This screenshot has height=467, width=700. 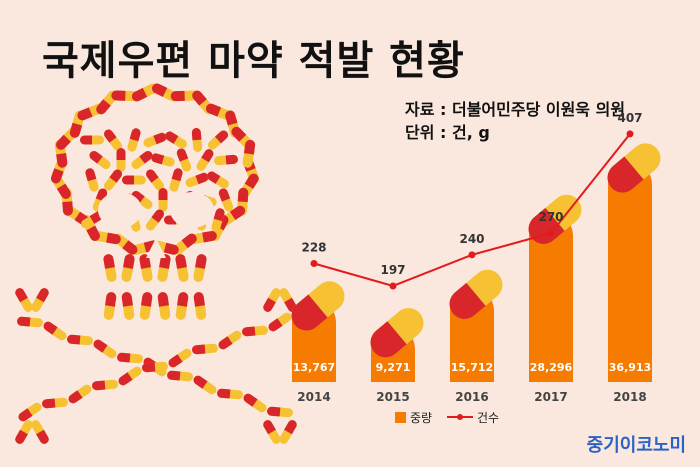 I want to click on bar-value-label: 28,296, so click(x=551, y=367).